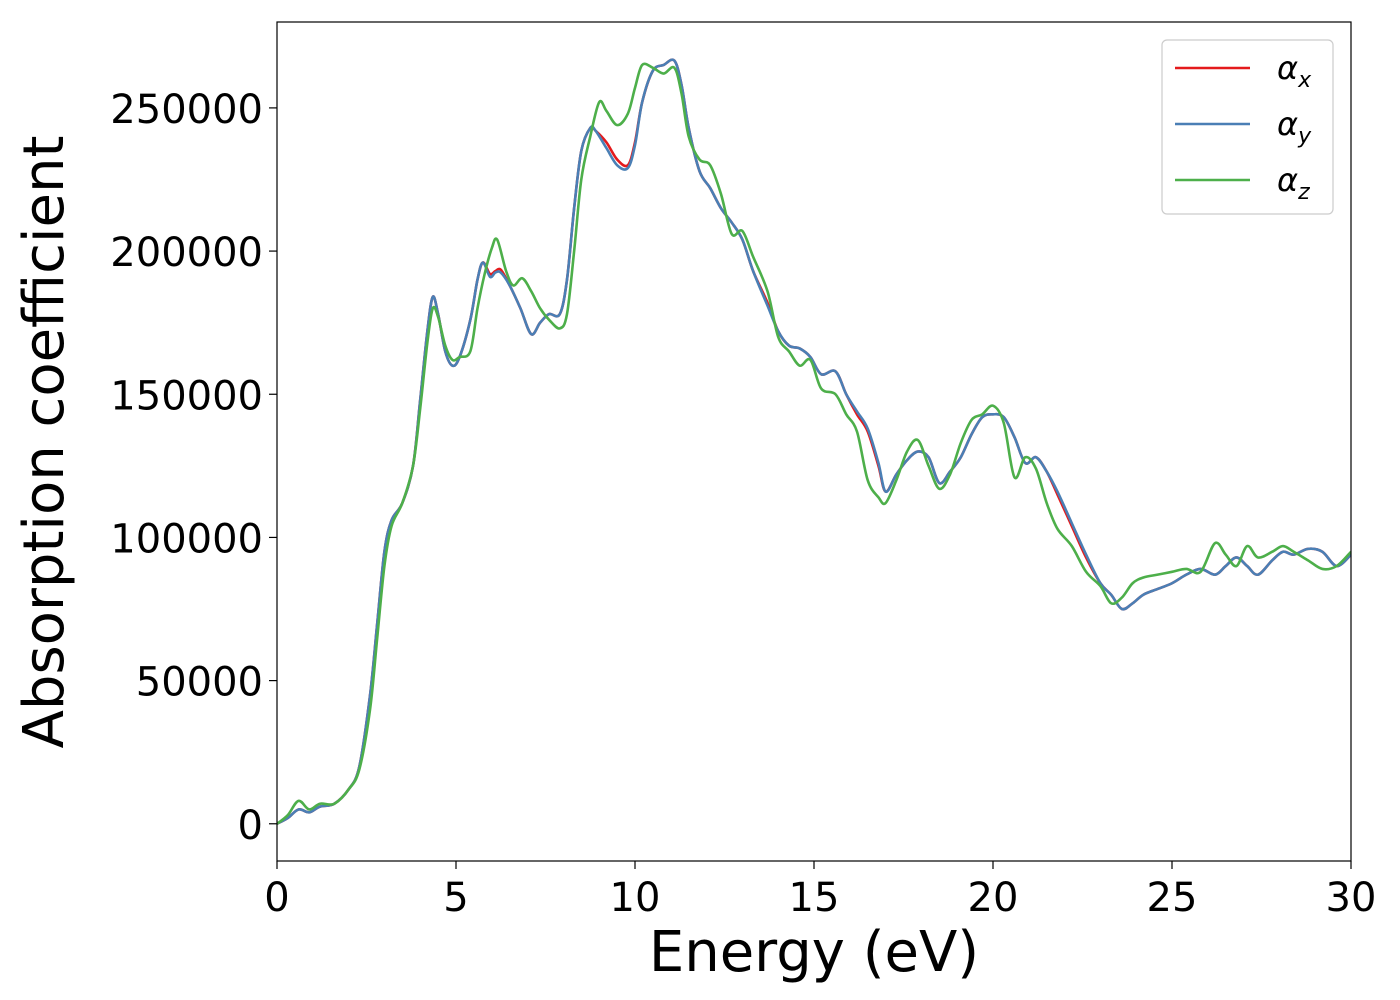 The image size is (1400, 1000). I want to click on y-tick-label: 50000, so click(199, 683).